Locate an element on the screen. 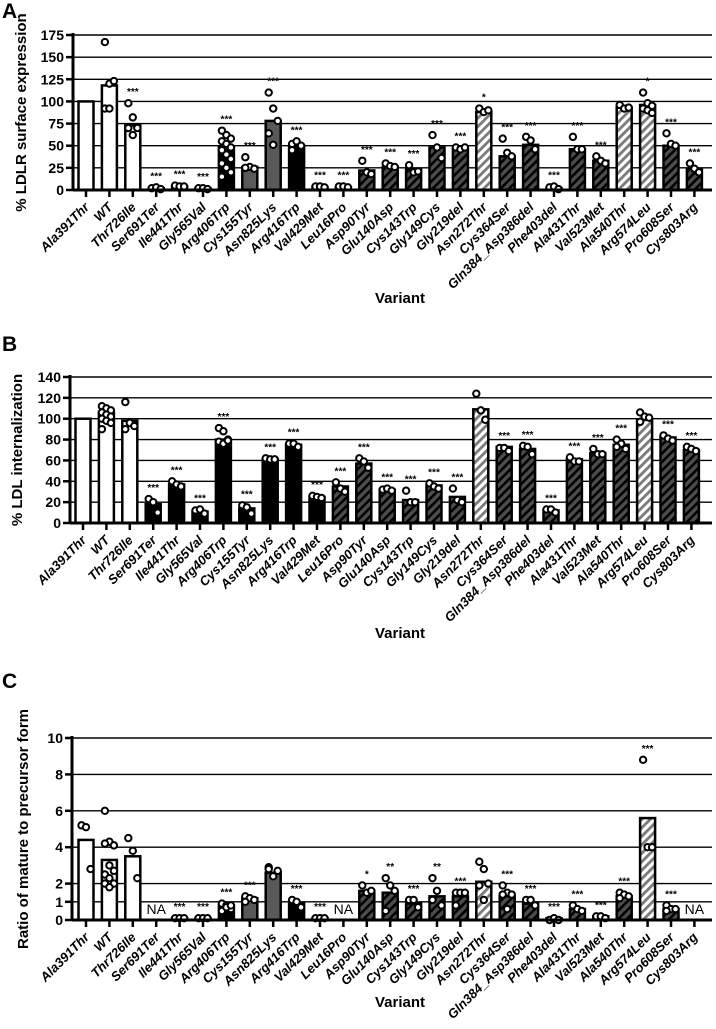 Image resolution: width=716 pixels, height=1029 pixels. na-label: NA is located at coordinates (344, 909).